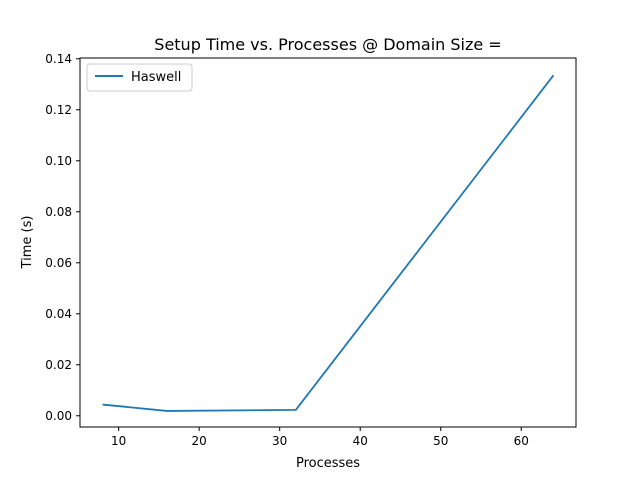  Describe the element at coordinates (327, 44) in the screenshot. I see `chart-title: Setup Time vs. Processes @ Domain Size =` at that location.